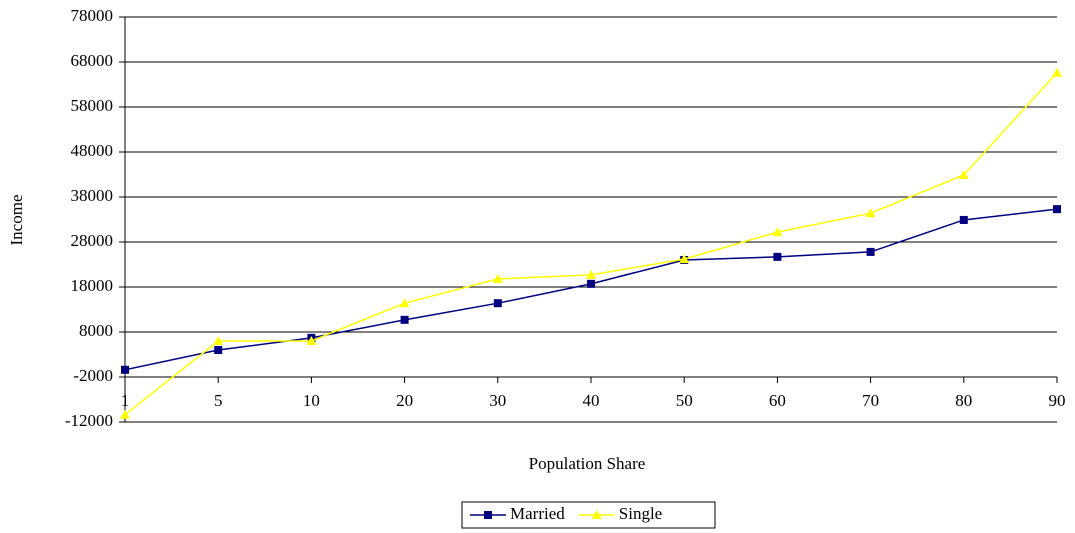 The image size is (1075, 533). What do you see at coordinates (89, 420) in the screenshot?
I see `y-tick-label: -12000` at bounding box center [89, 420].